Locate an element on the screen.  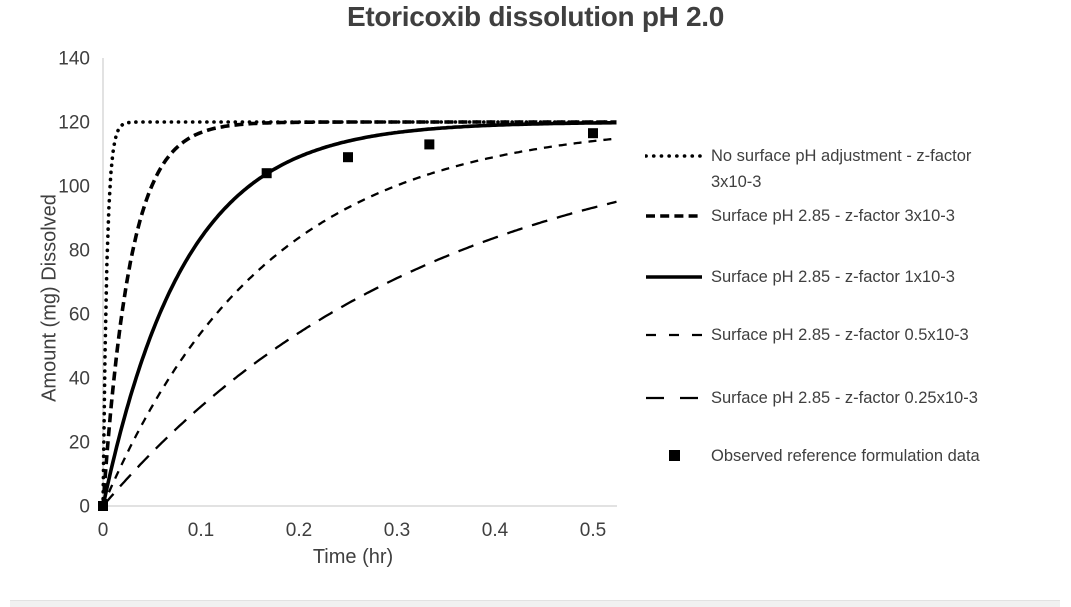
legend-item: Surface pH 2.85 - z-factor 0.25x10-3 is located at coordinates (828, 398).